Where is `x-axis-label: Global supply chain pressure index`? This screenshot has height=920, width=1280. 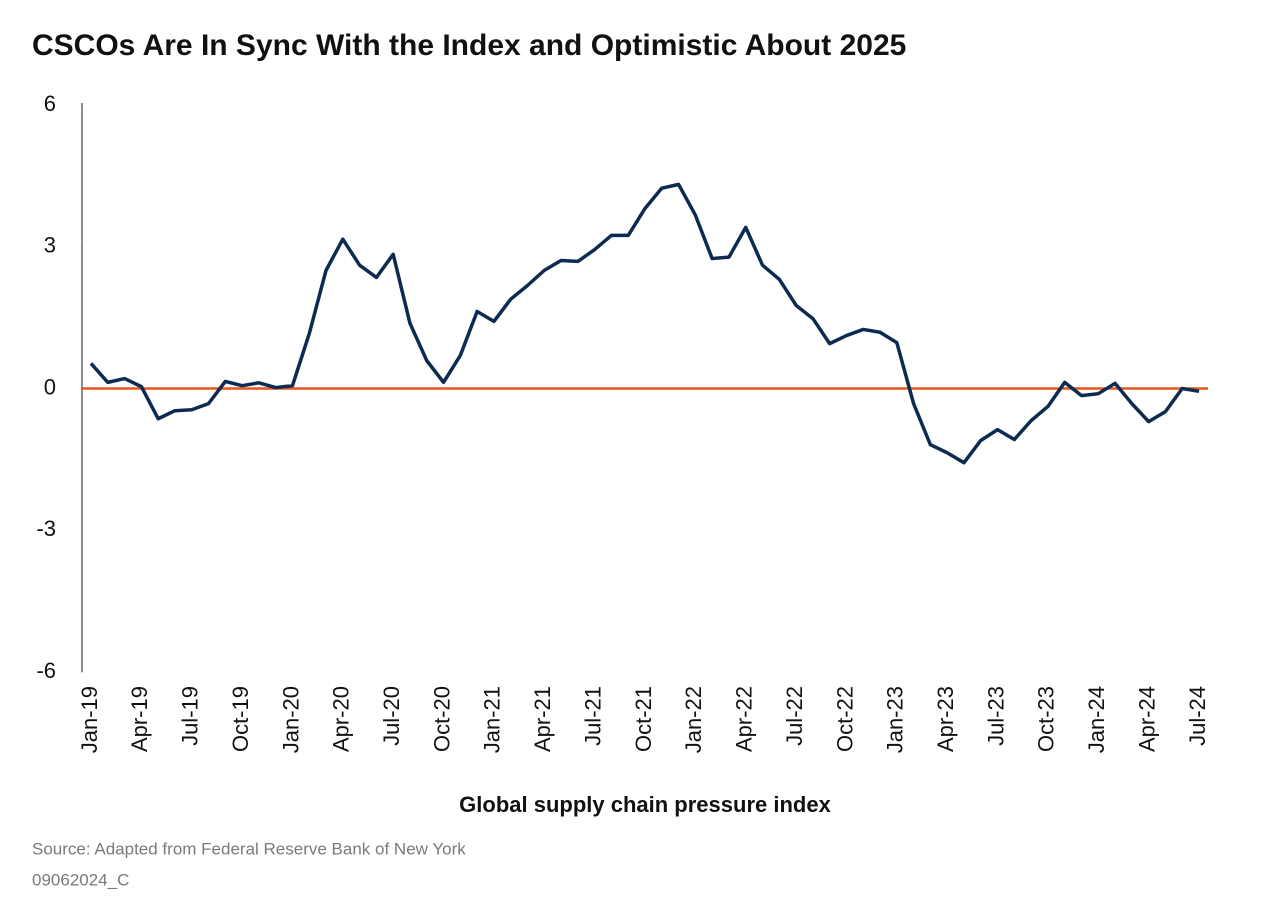
x-axis-label: Global supply chain pressure index is located at coordinates (645, 804).